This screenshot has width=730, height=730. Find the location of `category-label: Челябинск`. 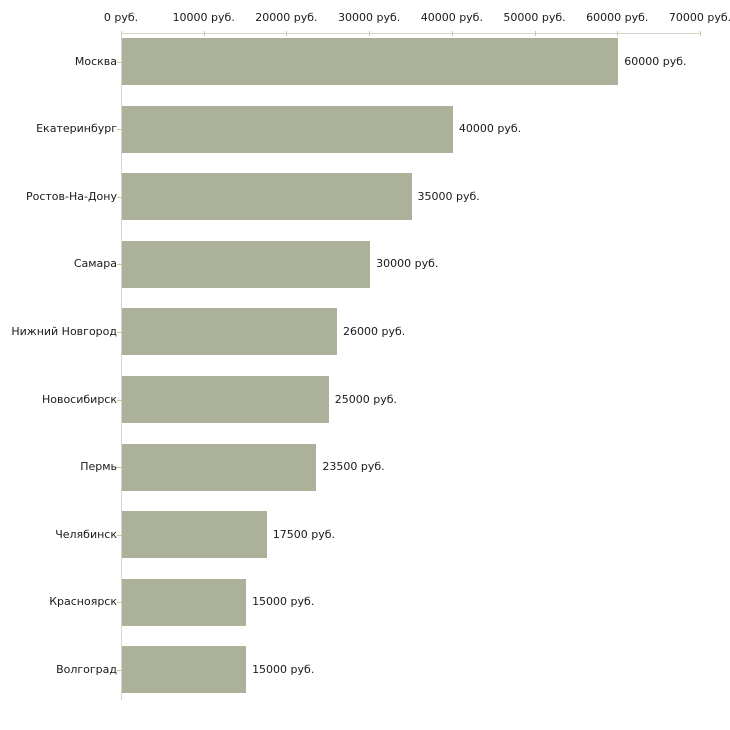

category-label: Челябинск is located at coordinates (86, 534).